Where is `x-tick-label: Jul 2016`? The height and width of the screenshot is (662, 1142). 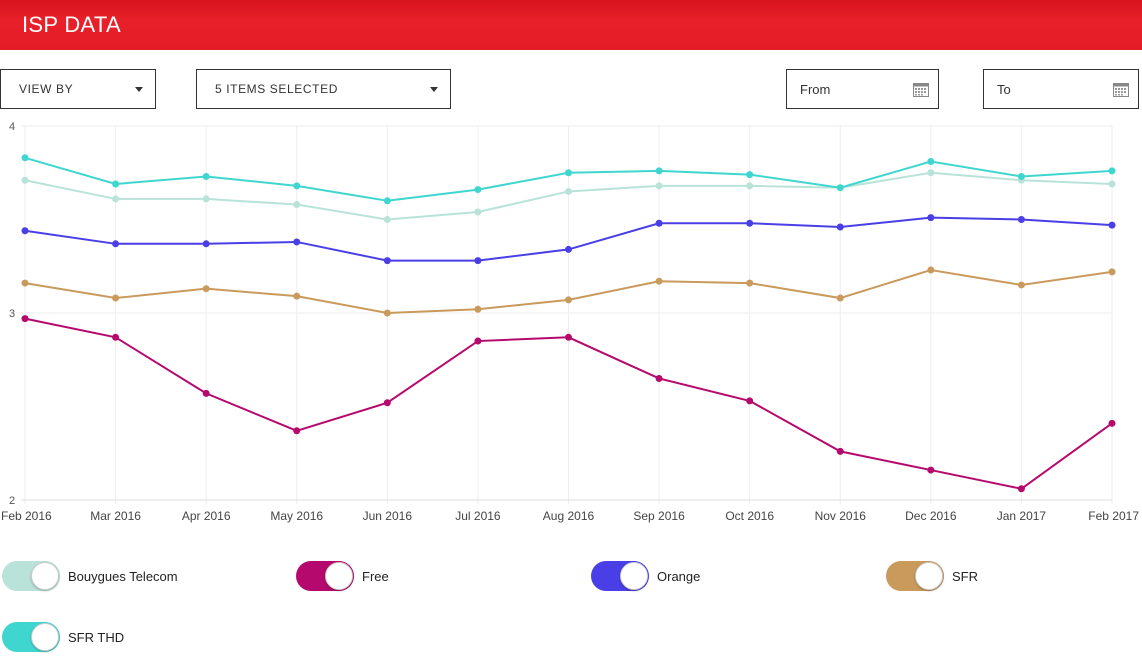
x-tick-label: Jul 2016 is located at coordinates (478, 516).